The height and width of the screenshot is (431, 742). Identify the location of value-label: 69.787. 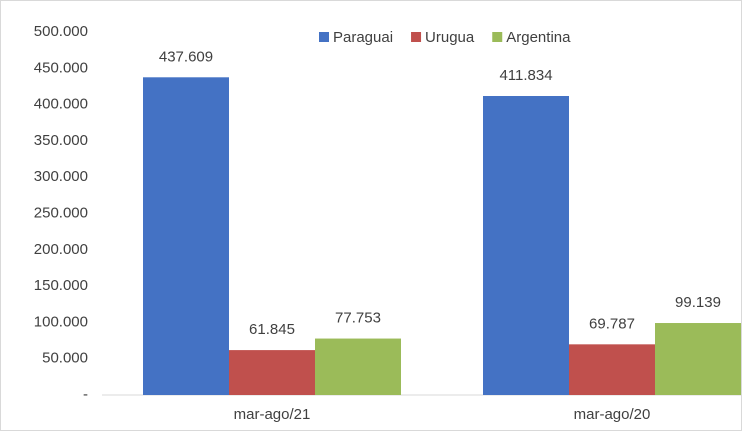
(612, 323).